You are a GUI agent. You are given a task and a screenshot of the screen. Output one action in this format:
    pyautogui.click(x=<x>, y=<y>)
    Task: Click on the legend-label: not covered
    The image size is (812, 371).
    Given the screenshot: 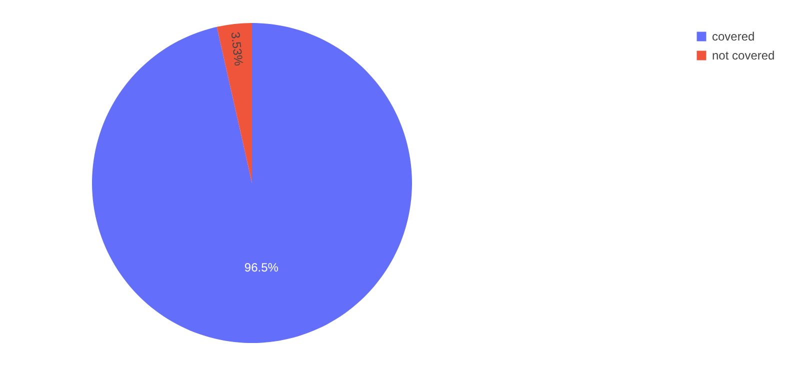 What is the action you would take?
    pyautogui.click(x=743, y=55)
    